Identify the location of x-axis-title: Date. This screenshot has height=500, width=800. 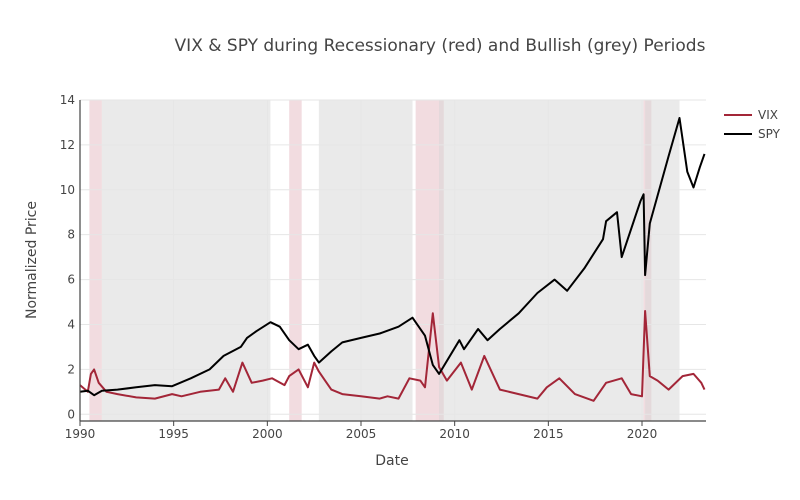
(391, 461).